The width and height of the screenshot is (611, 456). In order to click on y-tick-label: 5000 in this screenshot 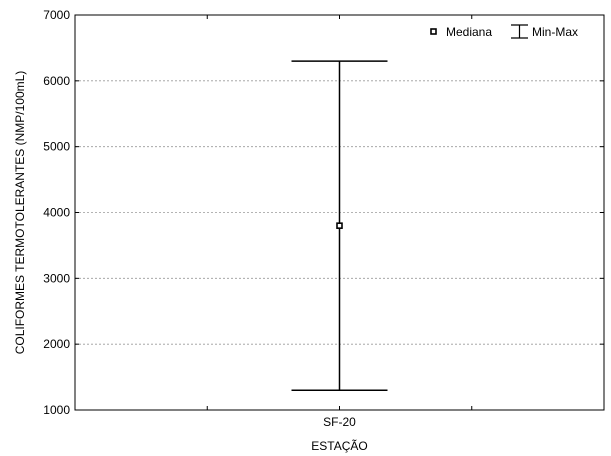, I will do `click(56, 147)`.